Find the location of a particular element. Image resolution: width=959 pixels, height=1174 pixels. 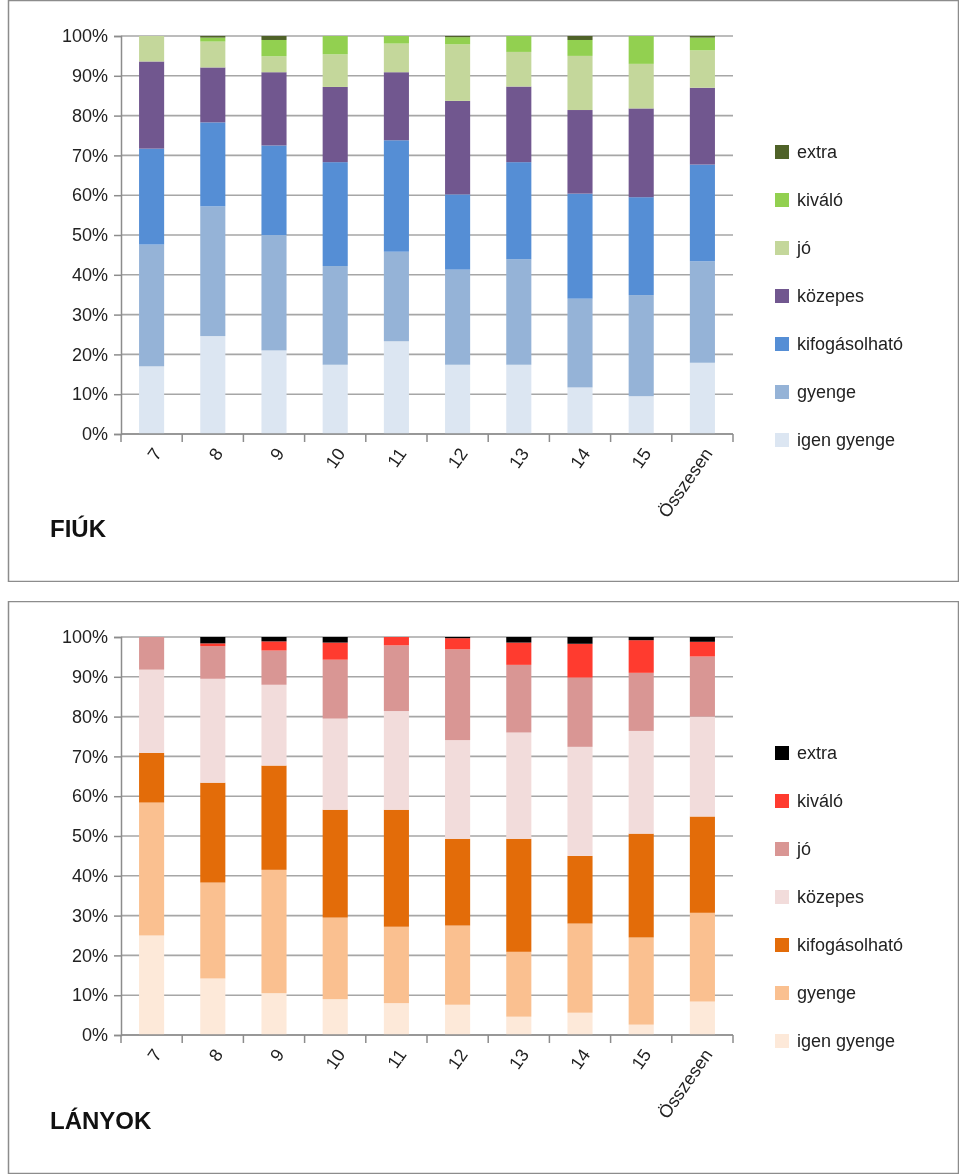

x-tick-label: 14 is located at coordinates (580, 458).